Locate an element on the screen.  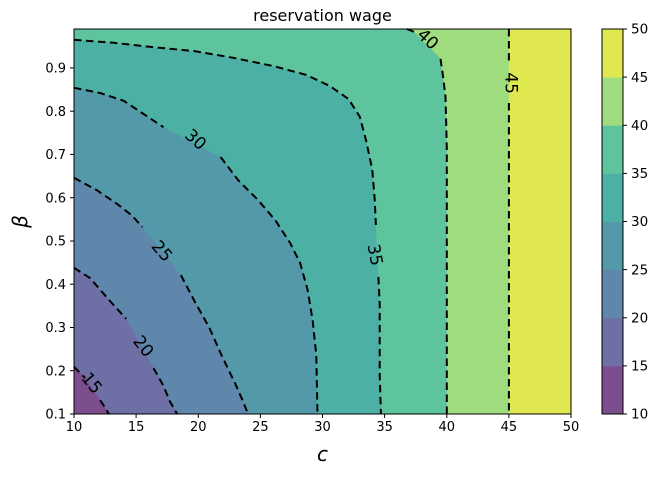
x-tick-label: 45 is located at coordinates (509, 427).